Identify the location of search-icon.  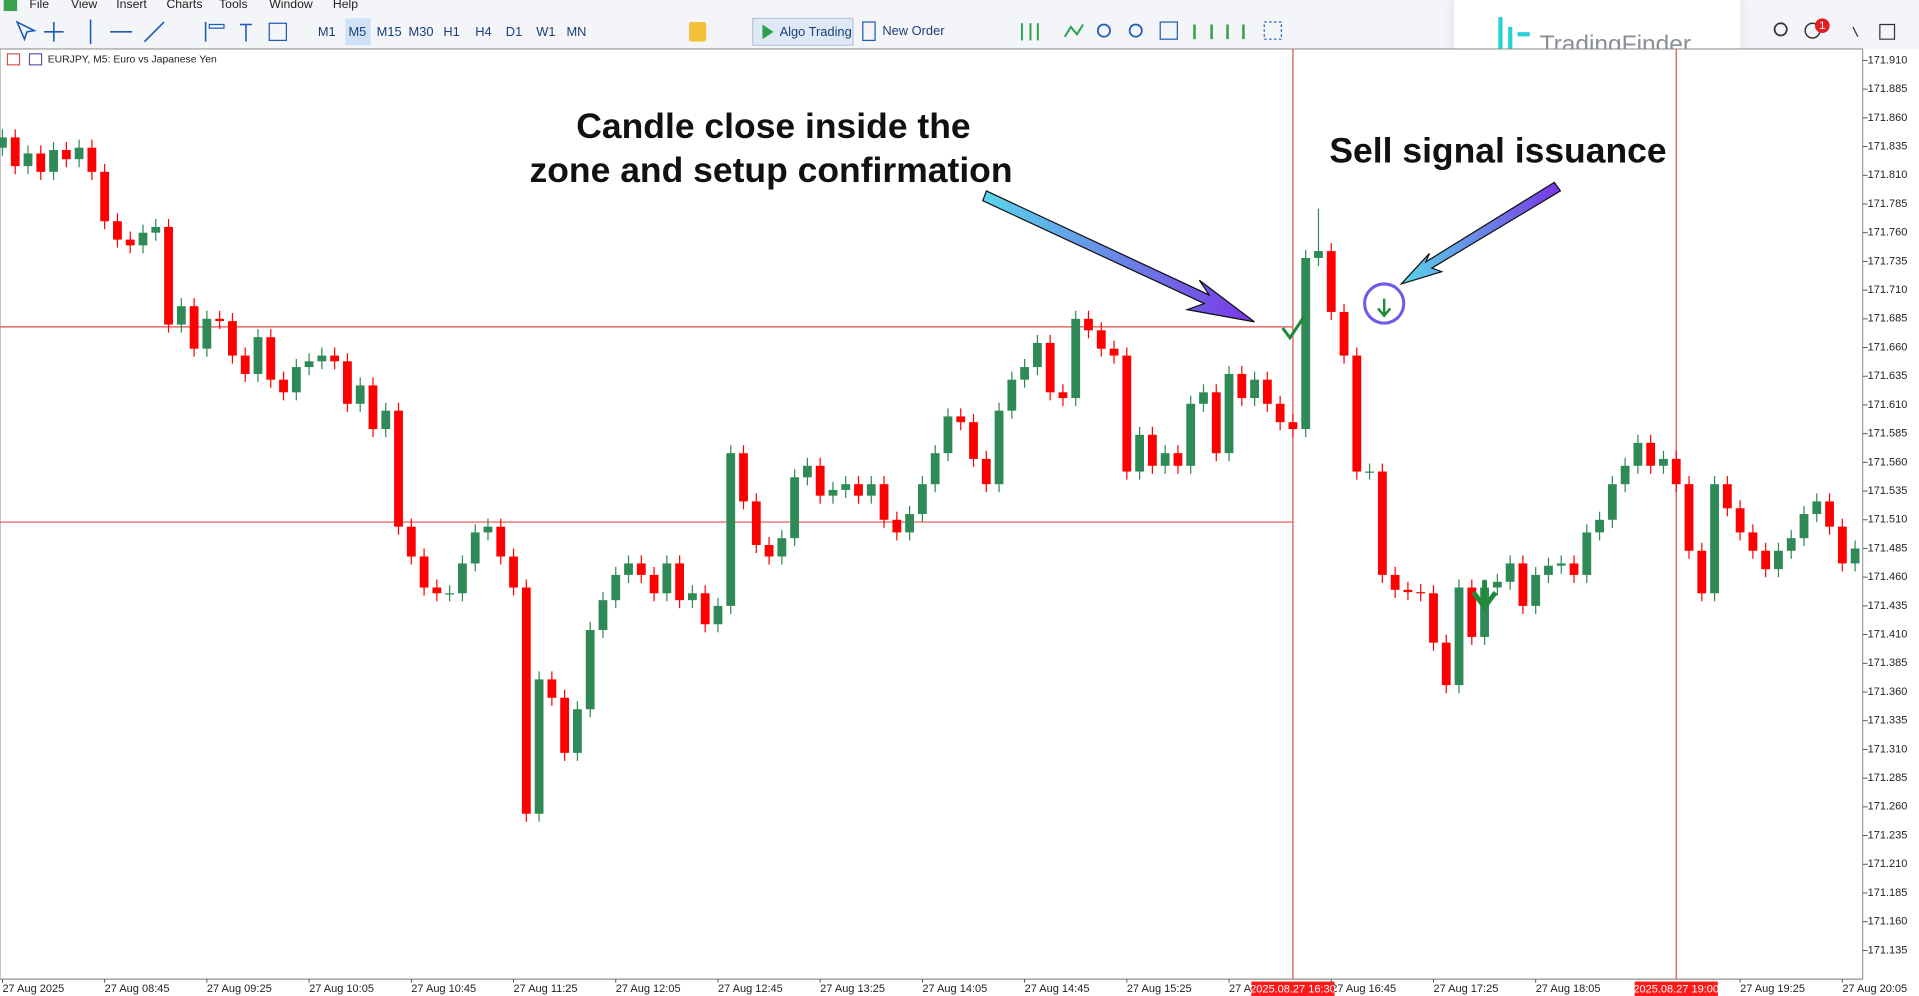
(1780, 29).